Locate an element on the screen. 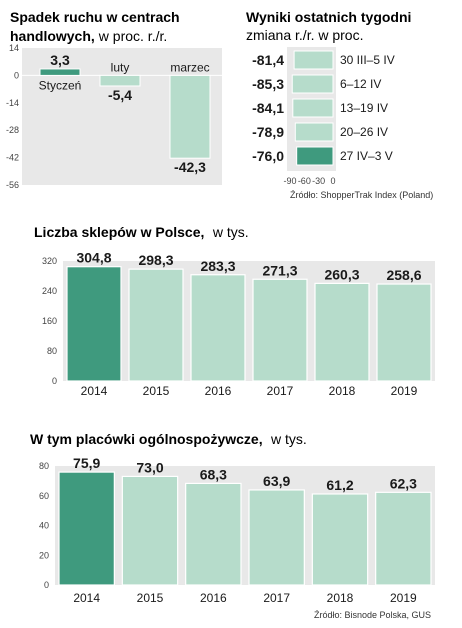 The image size is (462, 628). y-tick-label: 40 is located at coordinates (44, 526).